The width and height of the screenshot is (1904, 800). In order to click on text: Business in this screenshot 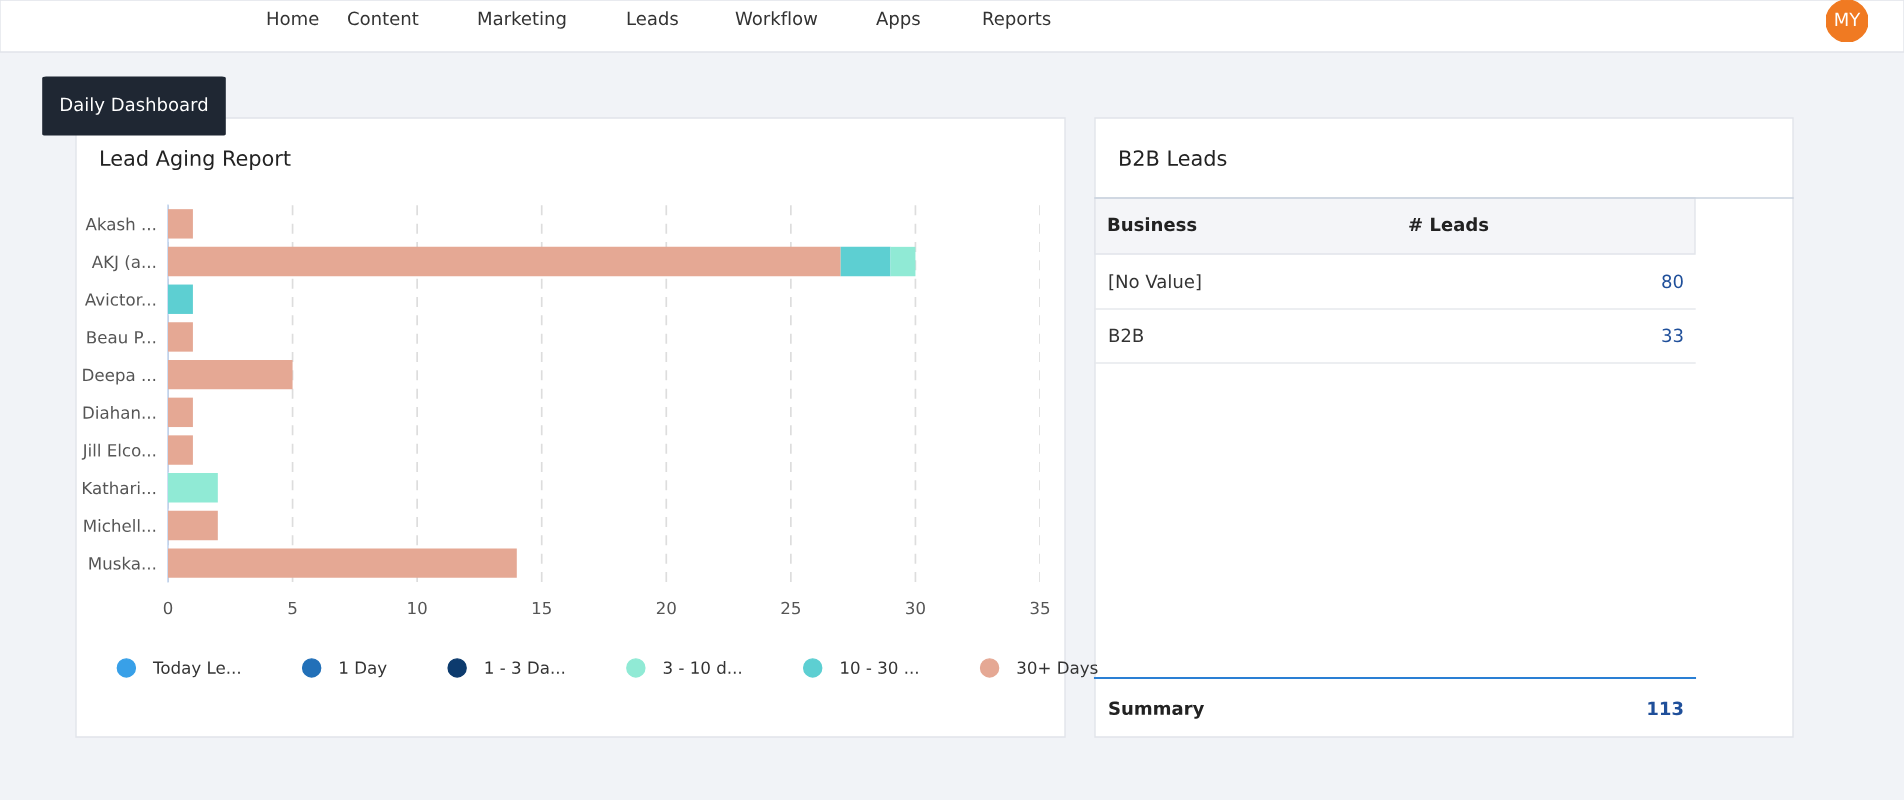, I will do `click(1152, 224)`.